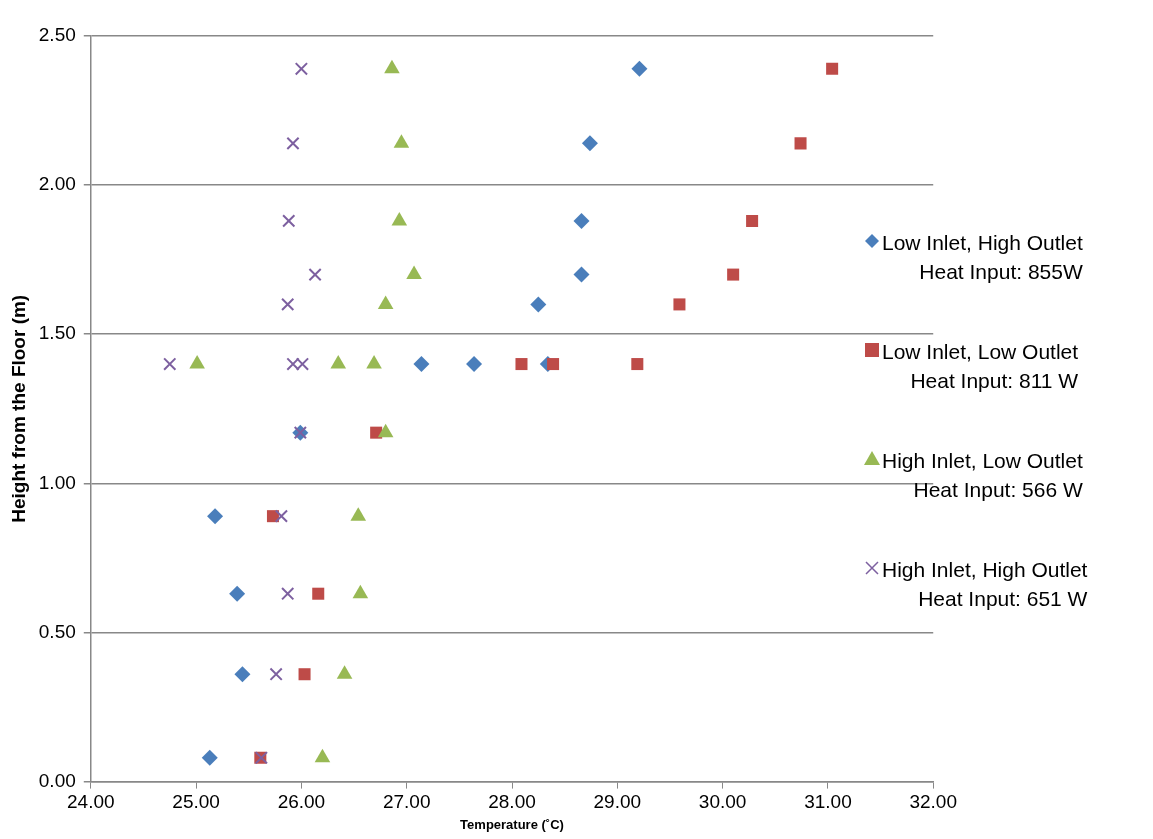 The image size is (1153, 839). What do you see at coordinates (617, 802) in the screenshot?
I see `x-tick-label: 29.00` at bounding box center [617, 802].